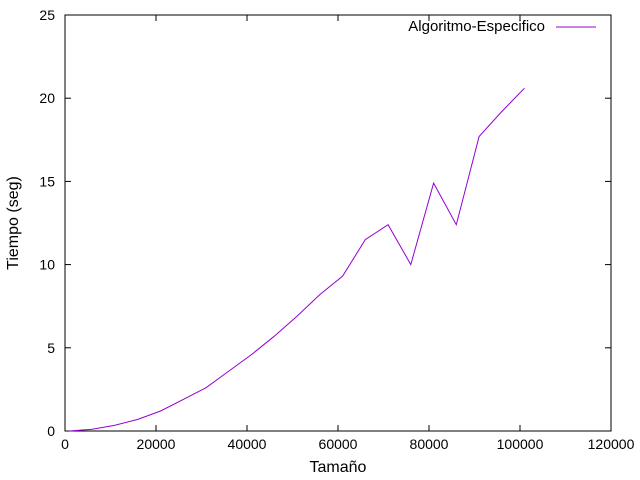  What do you see at coordinates (47, 181) in the screenshot?
I see `y-tick-label: 15` at bounding box center [47, 181].